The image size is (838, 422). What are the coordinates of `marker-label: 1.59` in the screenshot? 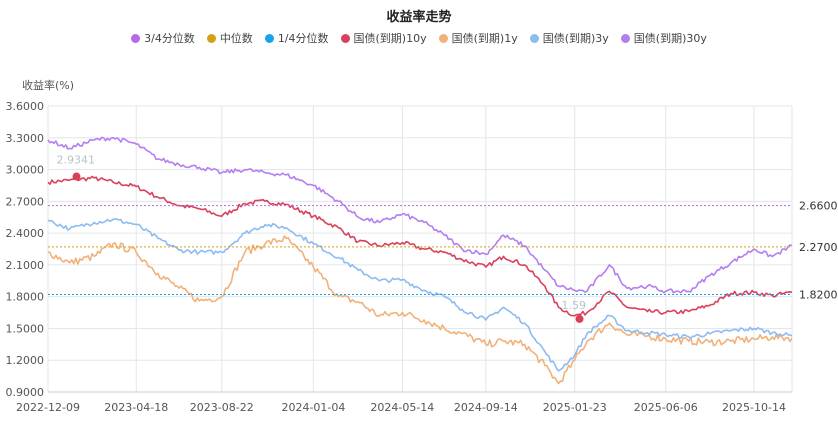 It's located at (574, 305).